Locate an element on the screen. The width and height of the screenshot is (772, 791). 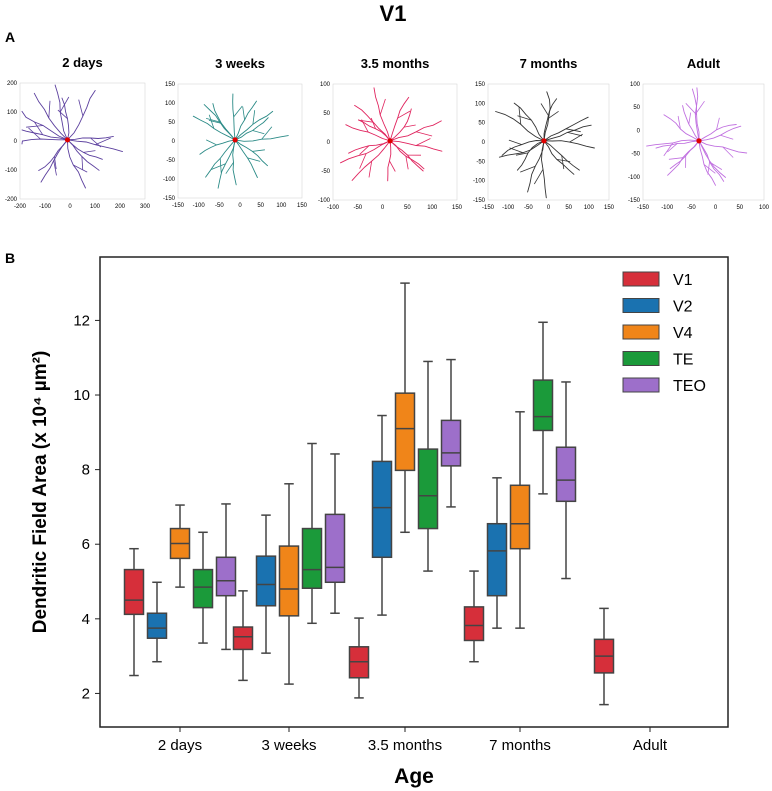
tracing-ytick: -200 is located at coordinates (11, 200).